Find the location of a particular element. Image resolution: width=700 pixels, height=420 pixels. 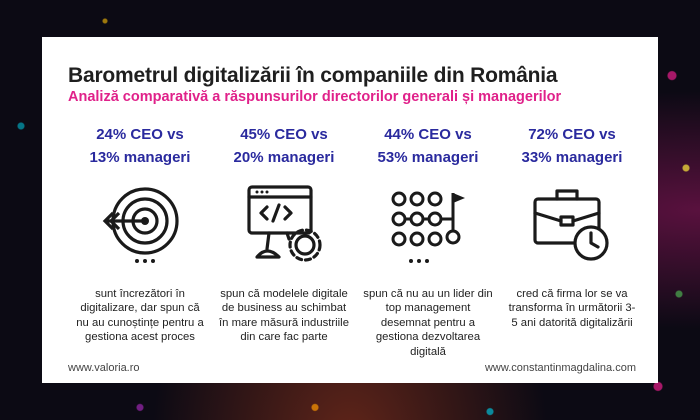

footer-right-link: www.constantinmagdalina.com is located at coordinates (560, 368).